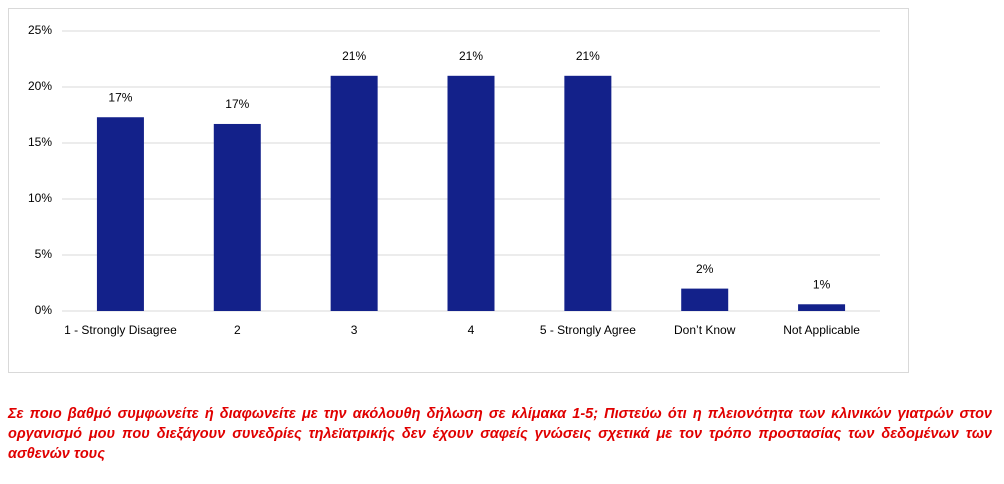 This screenshot has width=1004, height=484. What do you see at coordinates (705, 269) in the screenshot?
I see `data-label: 2%` at bounding box center [705, 269].